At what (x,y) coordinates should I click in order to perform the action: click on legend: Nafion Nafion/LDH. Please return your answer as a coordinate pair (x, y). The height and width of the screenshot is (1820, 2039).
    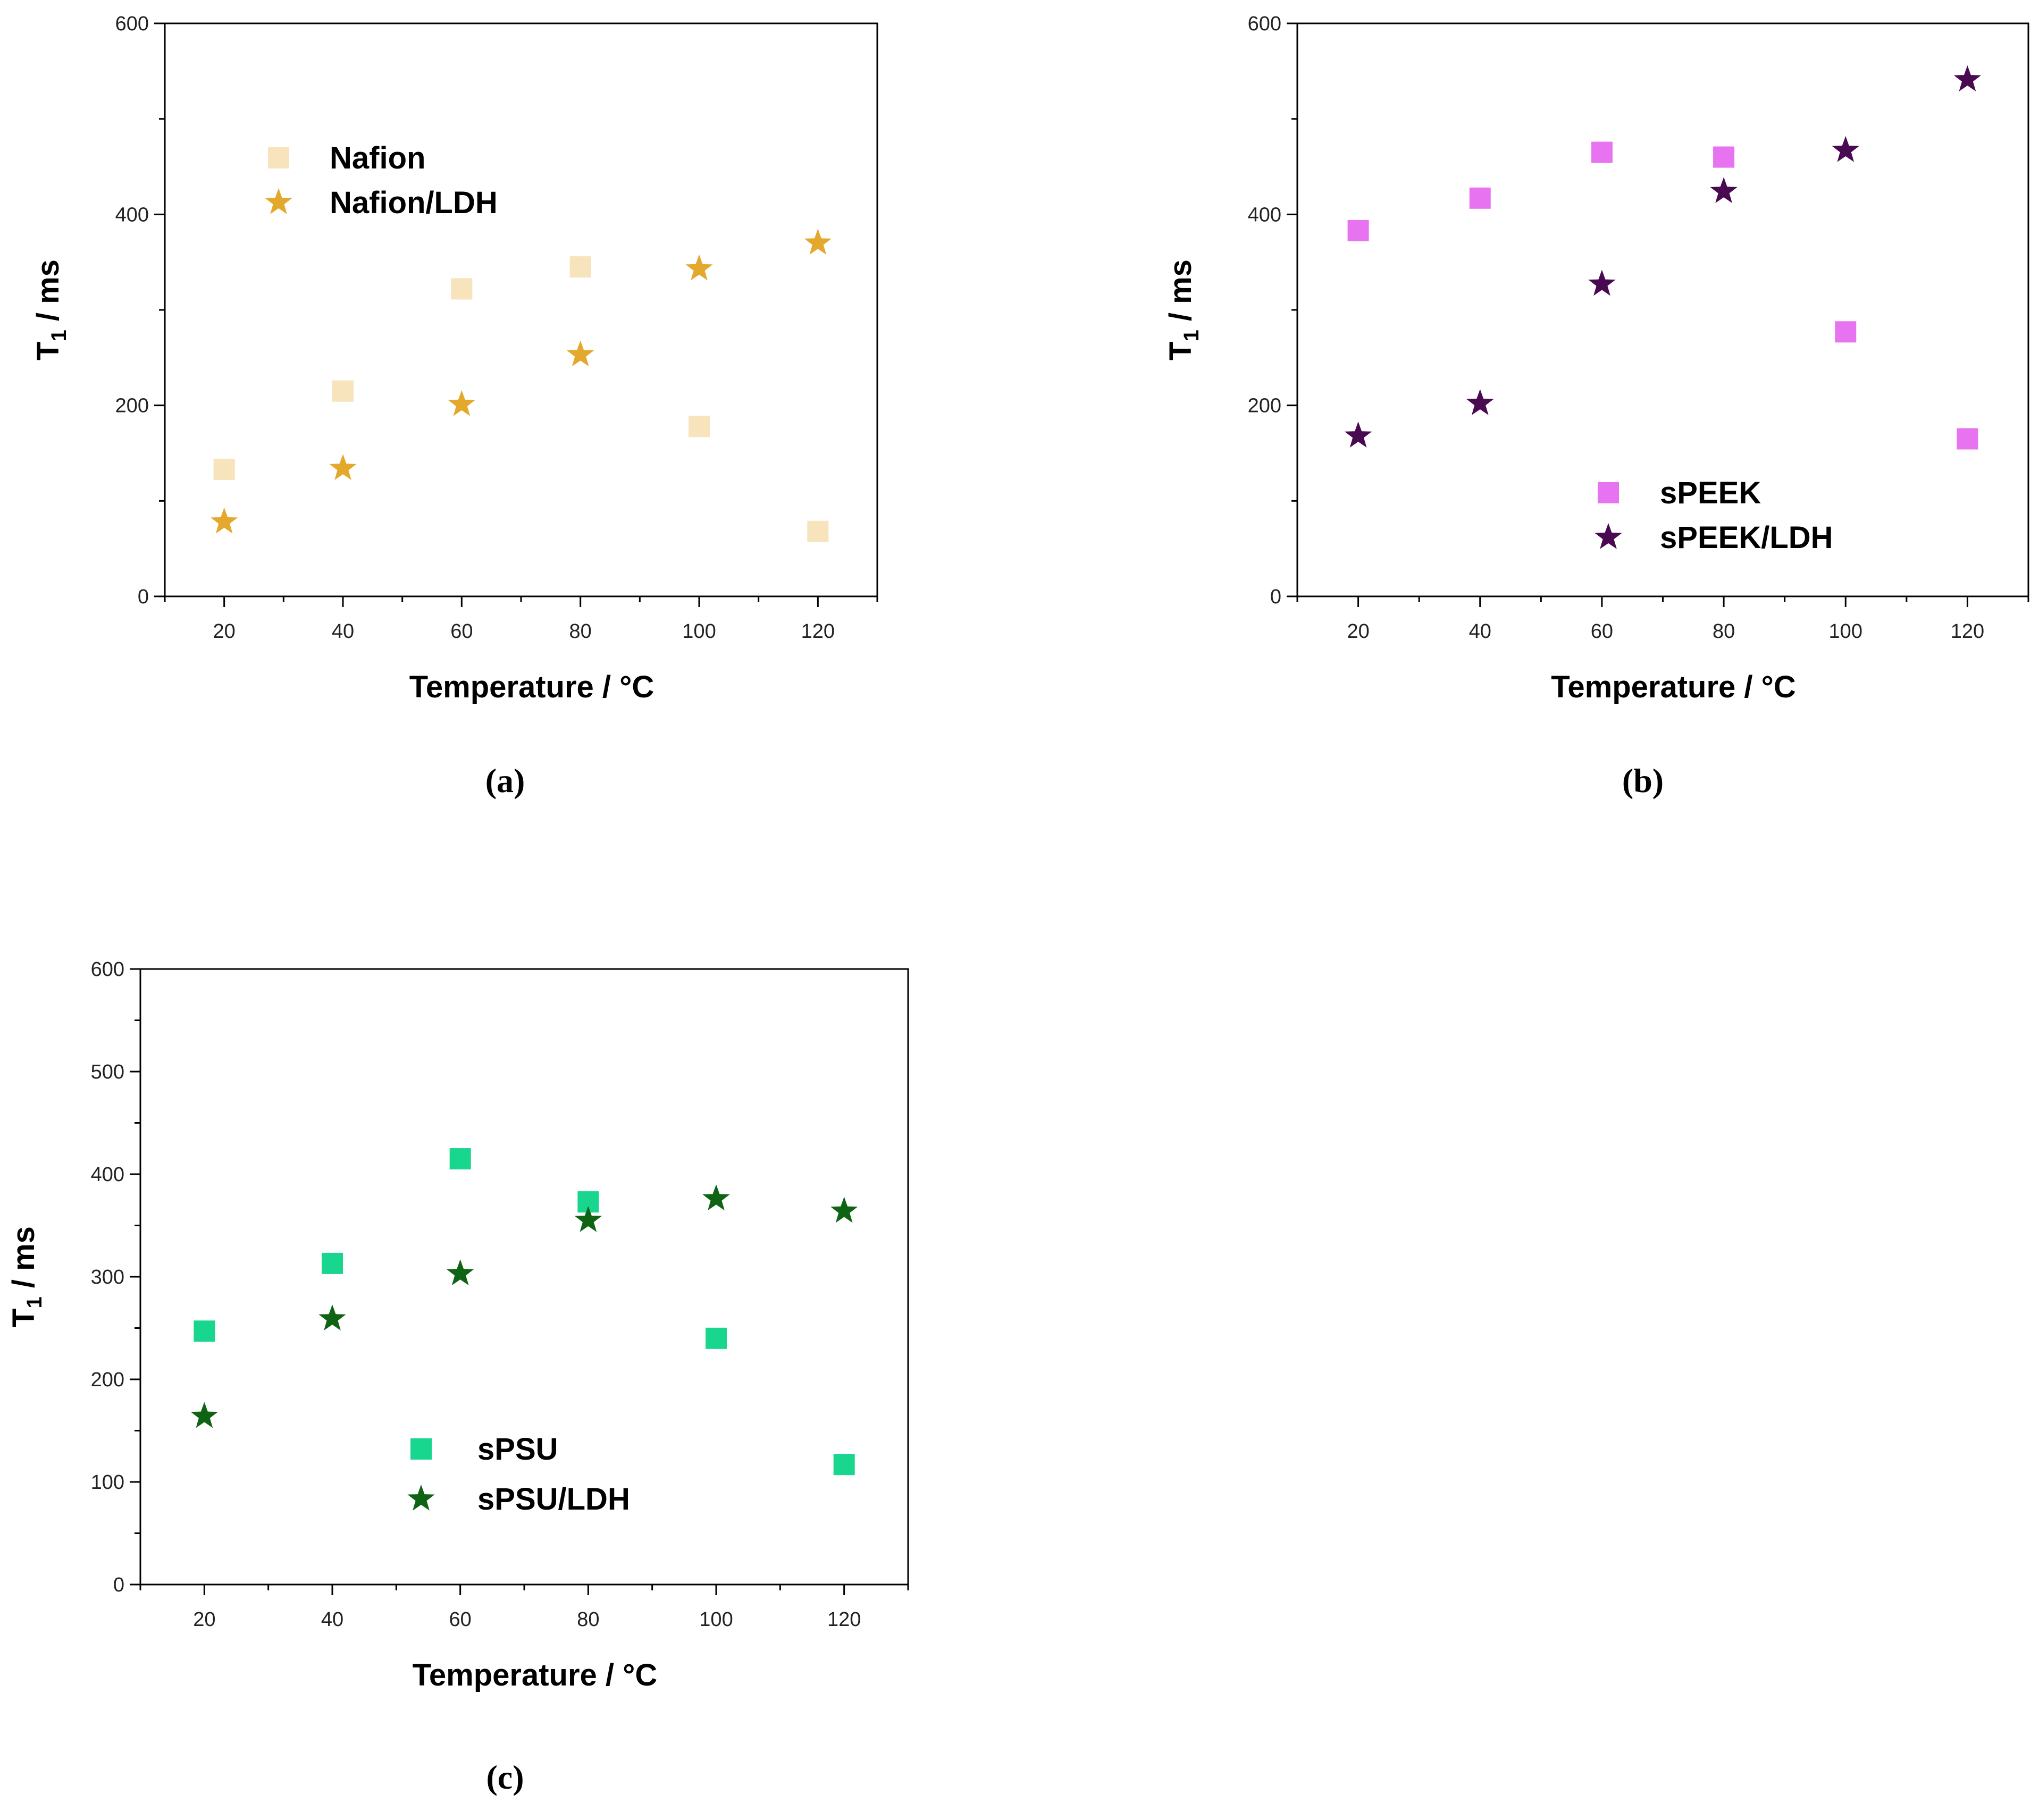
    Looking at the image, I should click on (381, 180).